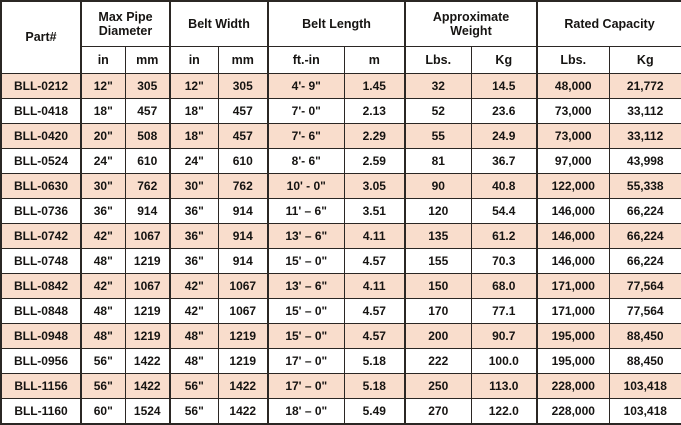 The height and width of the screenshot is (425, 681). Describe the element at coordinates (504, 86) in the screenshot. I see `cell-value: 14.5` at that location.